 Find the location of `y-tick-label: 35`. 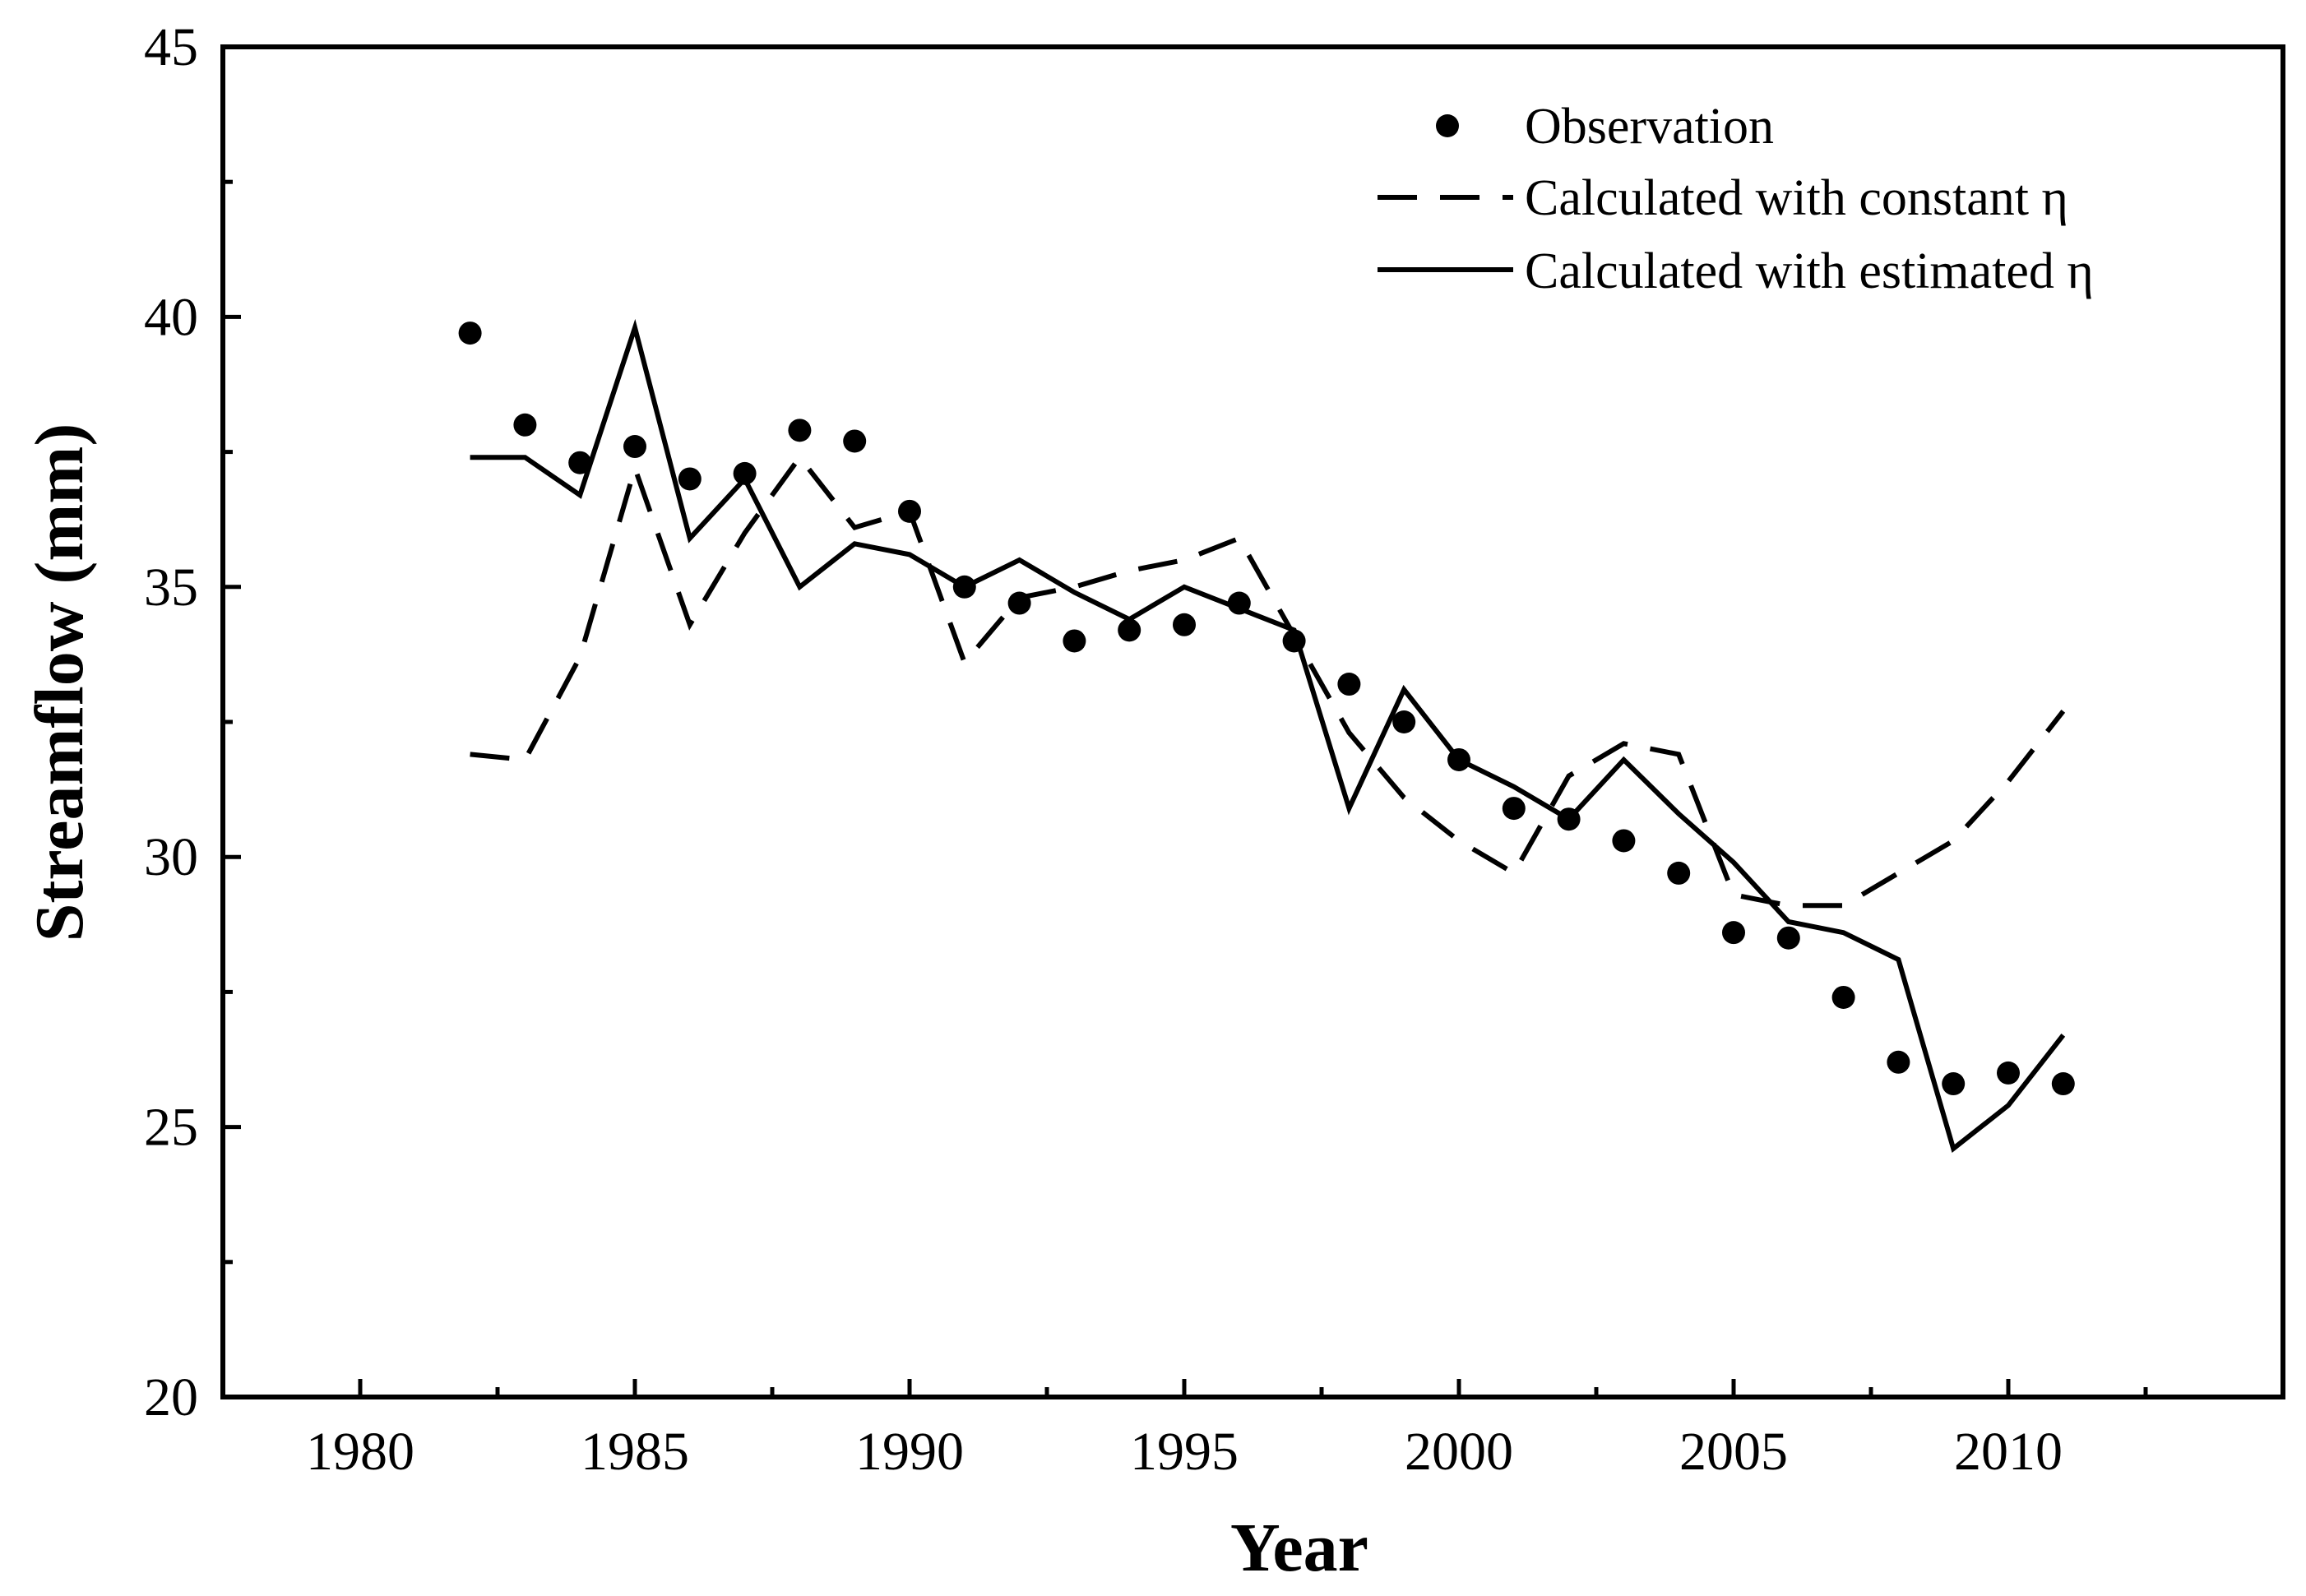

y-tick-label: 35 is located at coordinates (171, 587).